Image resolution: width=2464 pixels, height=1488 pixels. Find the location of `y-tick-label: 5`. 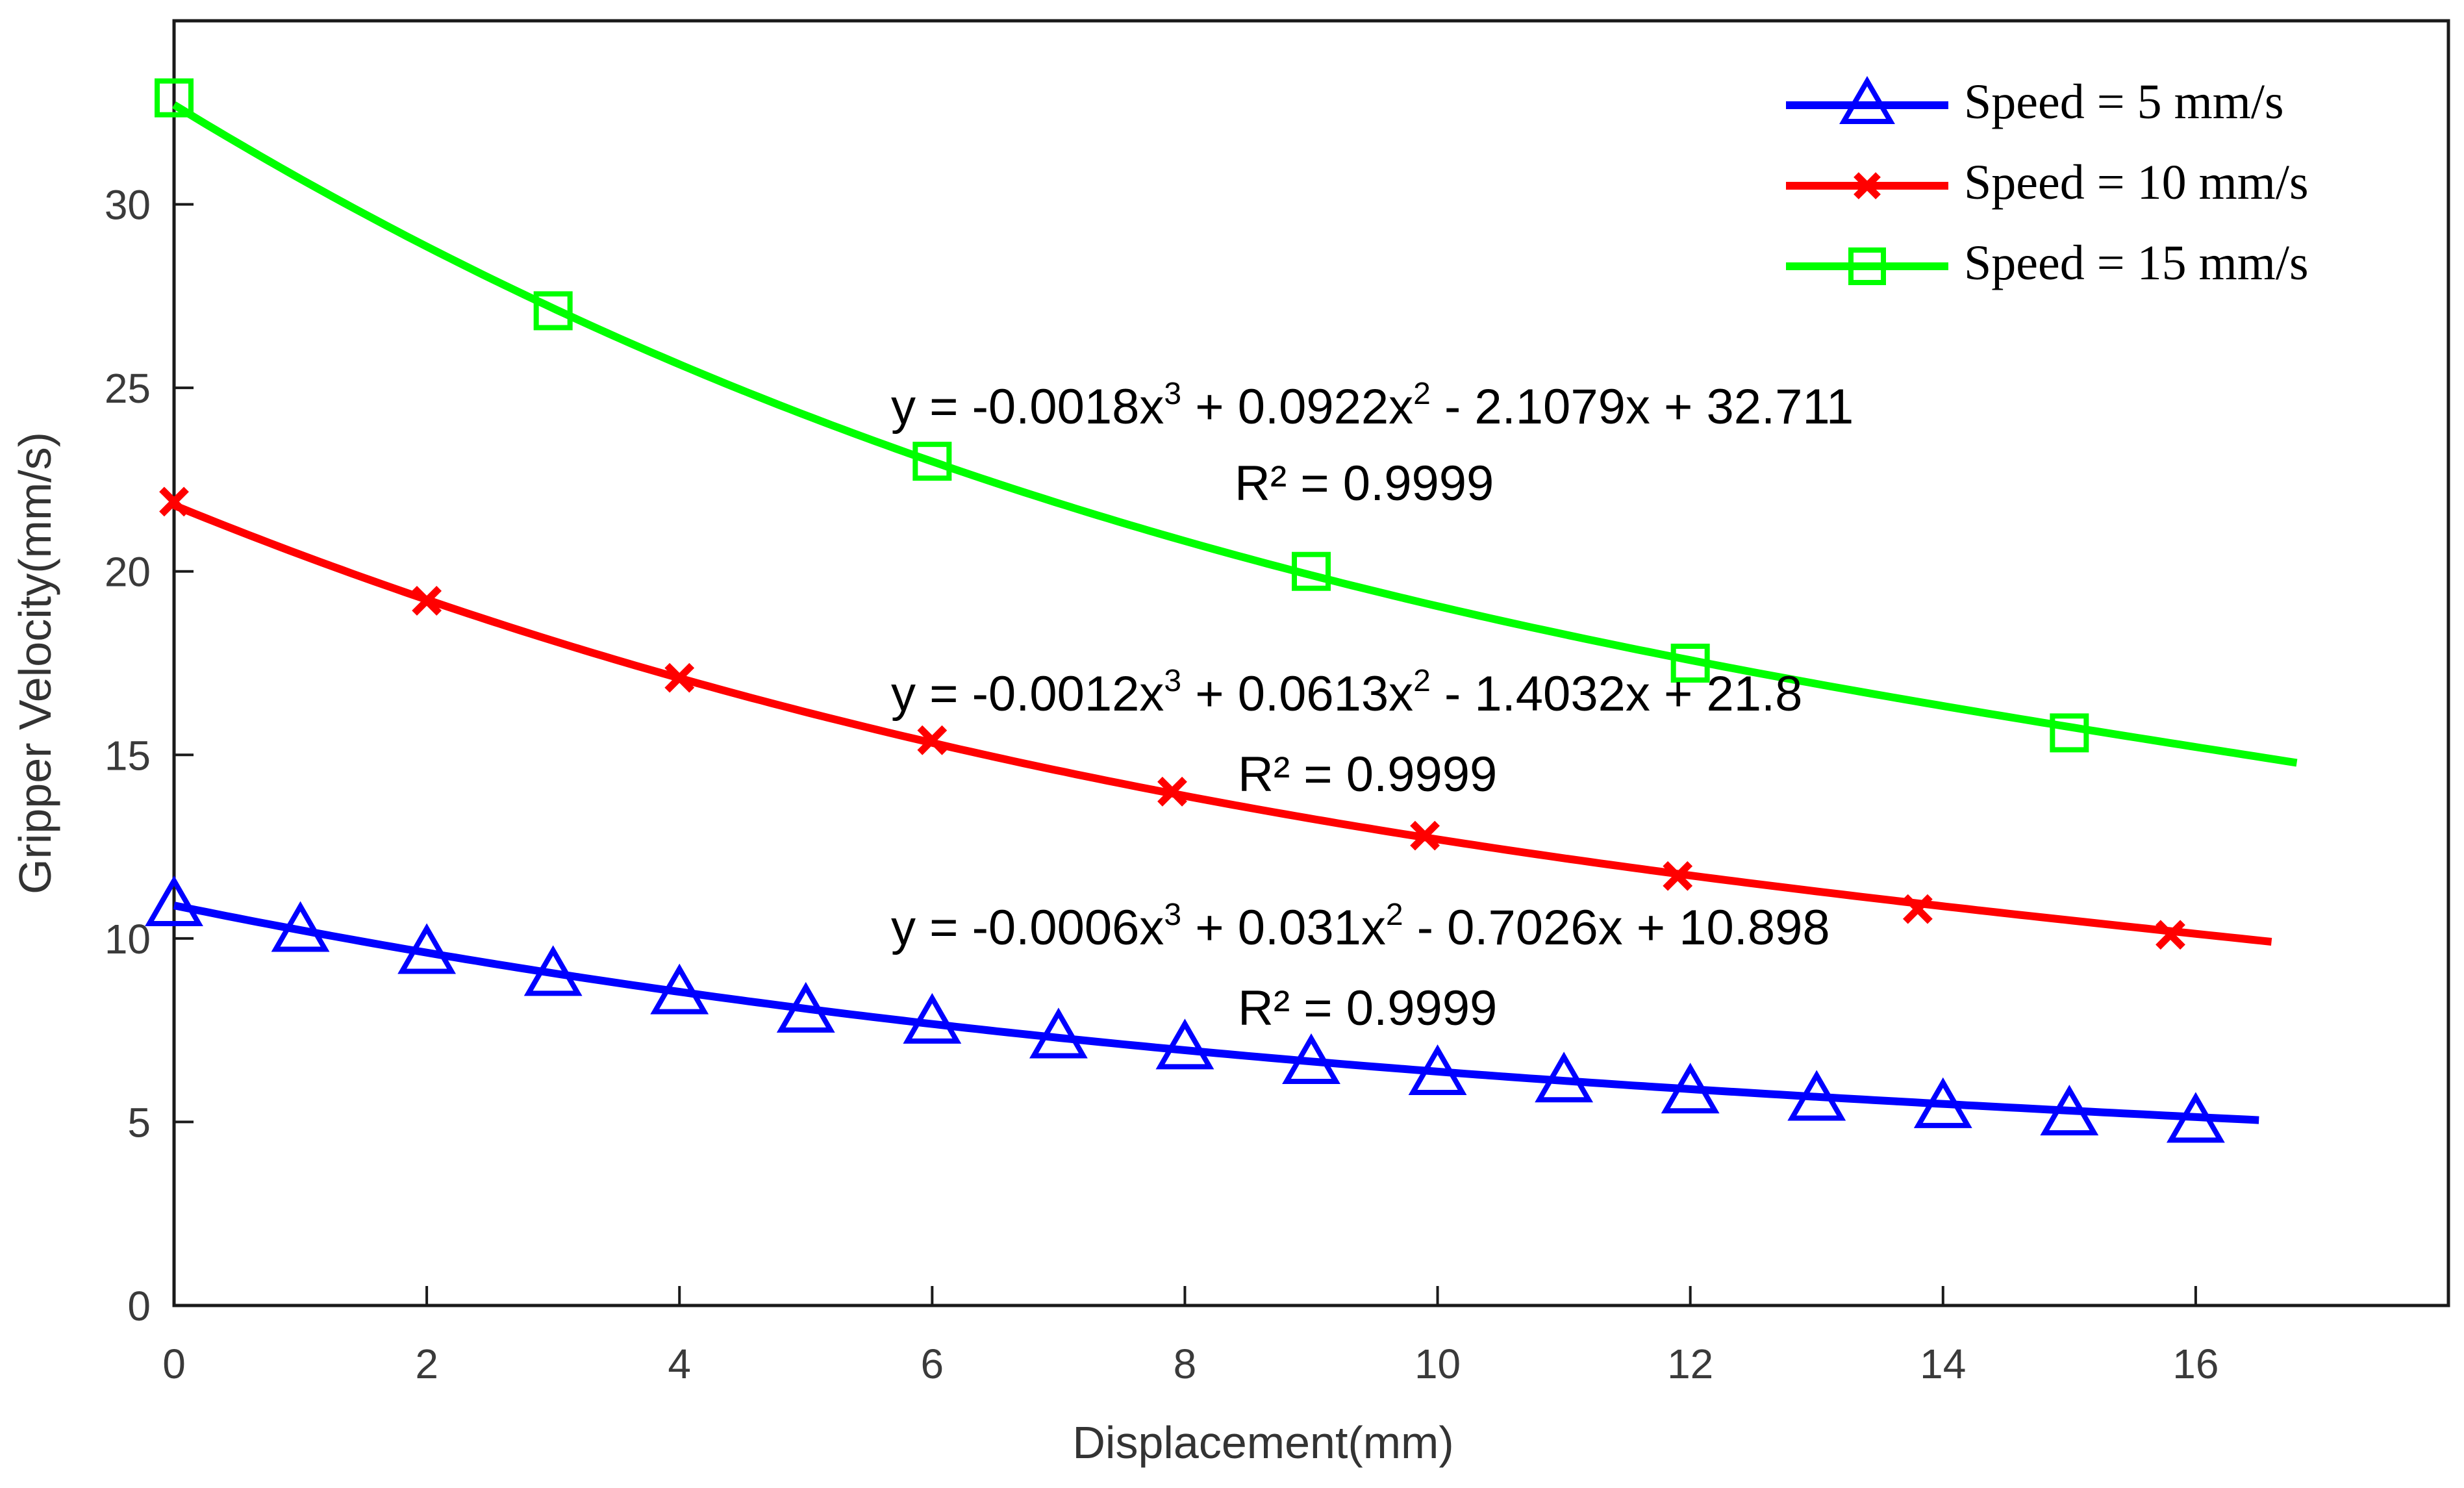

y-tick-label: 5 is located at coordinates (139, 1122).